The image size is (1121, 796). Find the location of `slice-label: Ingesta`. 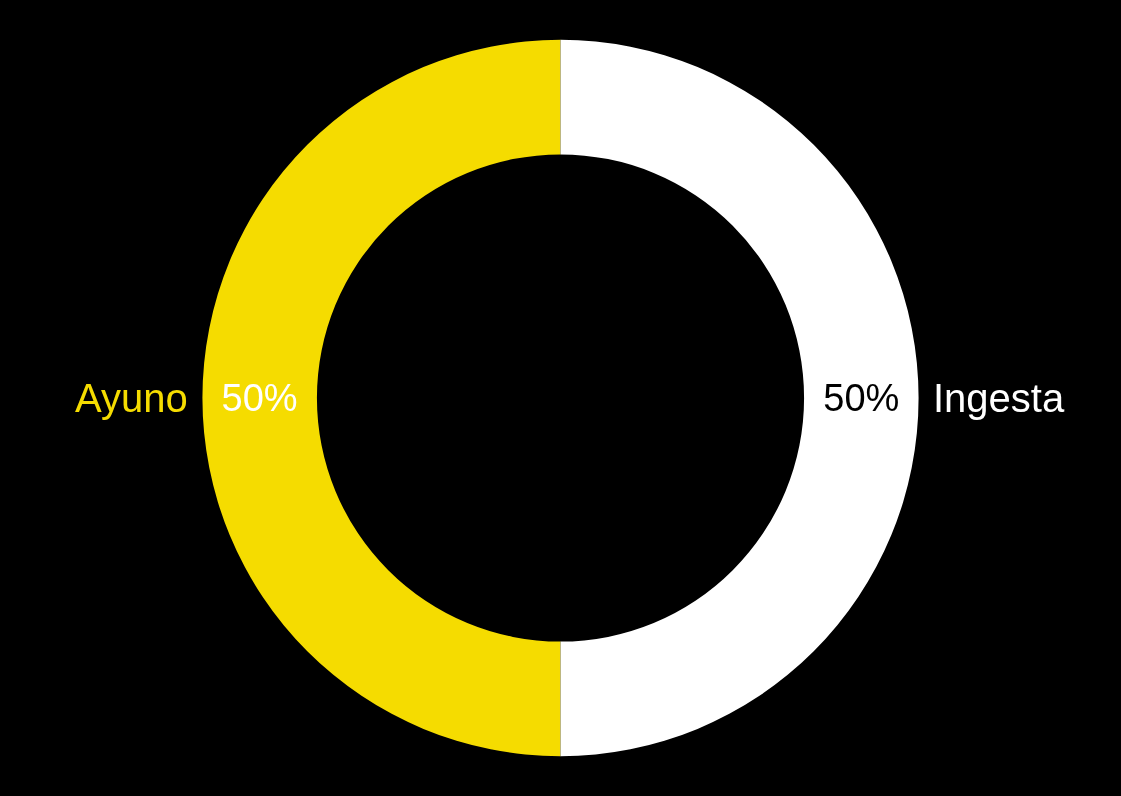

slice-label: Ingesta is located at coordinates (999, 398).